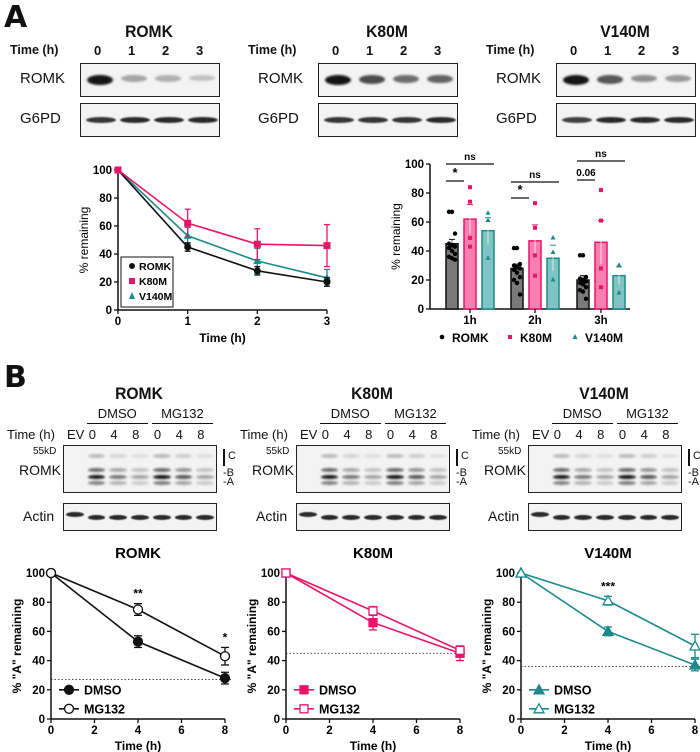 The image size is (700, 752). I want to click on x-tick-label: 3h, so click(600, 321).